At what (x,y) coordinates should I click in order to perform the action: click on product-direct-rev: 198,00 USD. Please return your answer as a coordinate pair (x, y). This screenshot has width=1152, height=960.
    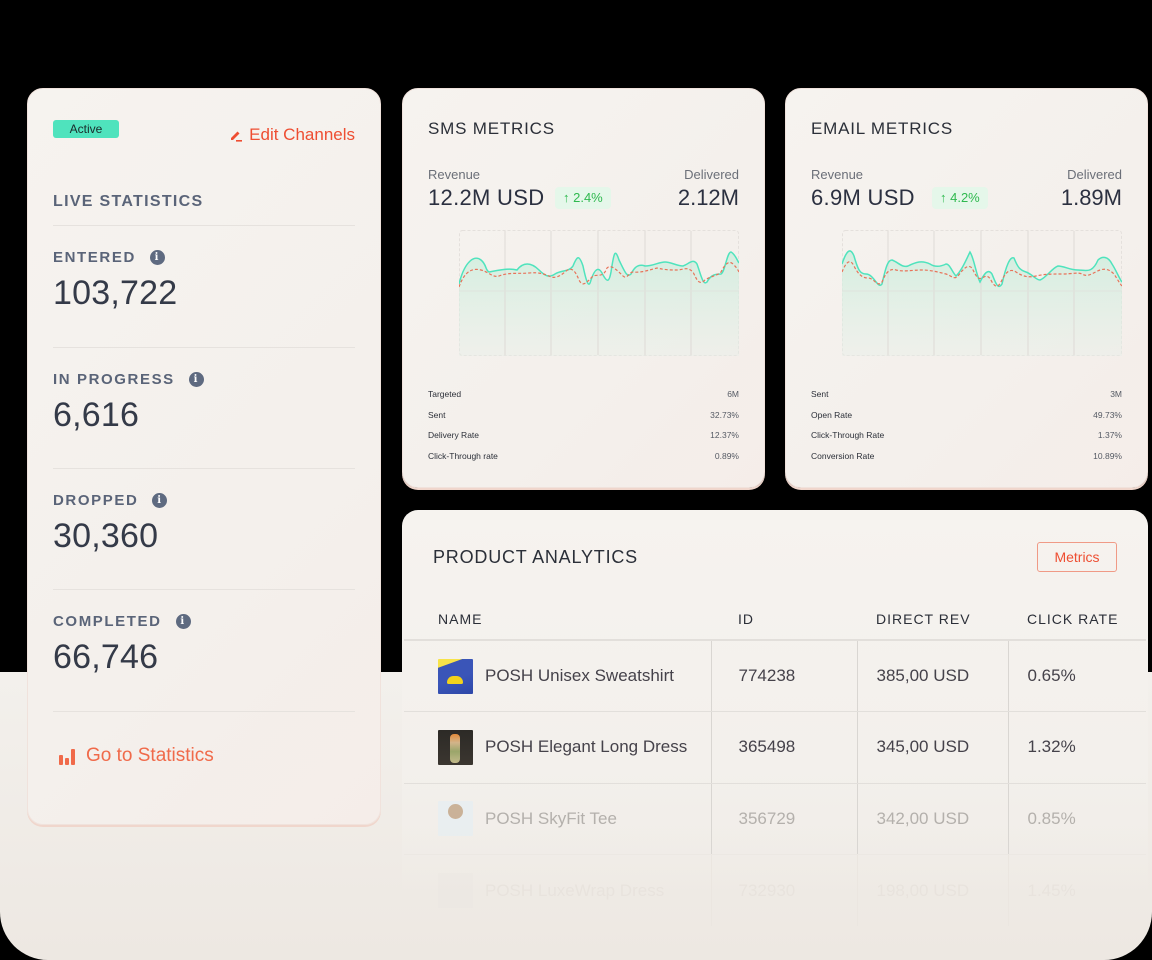
    Looking at the image, I should click on (932, 890).